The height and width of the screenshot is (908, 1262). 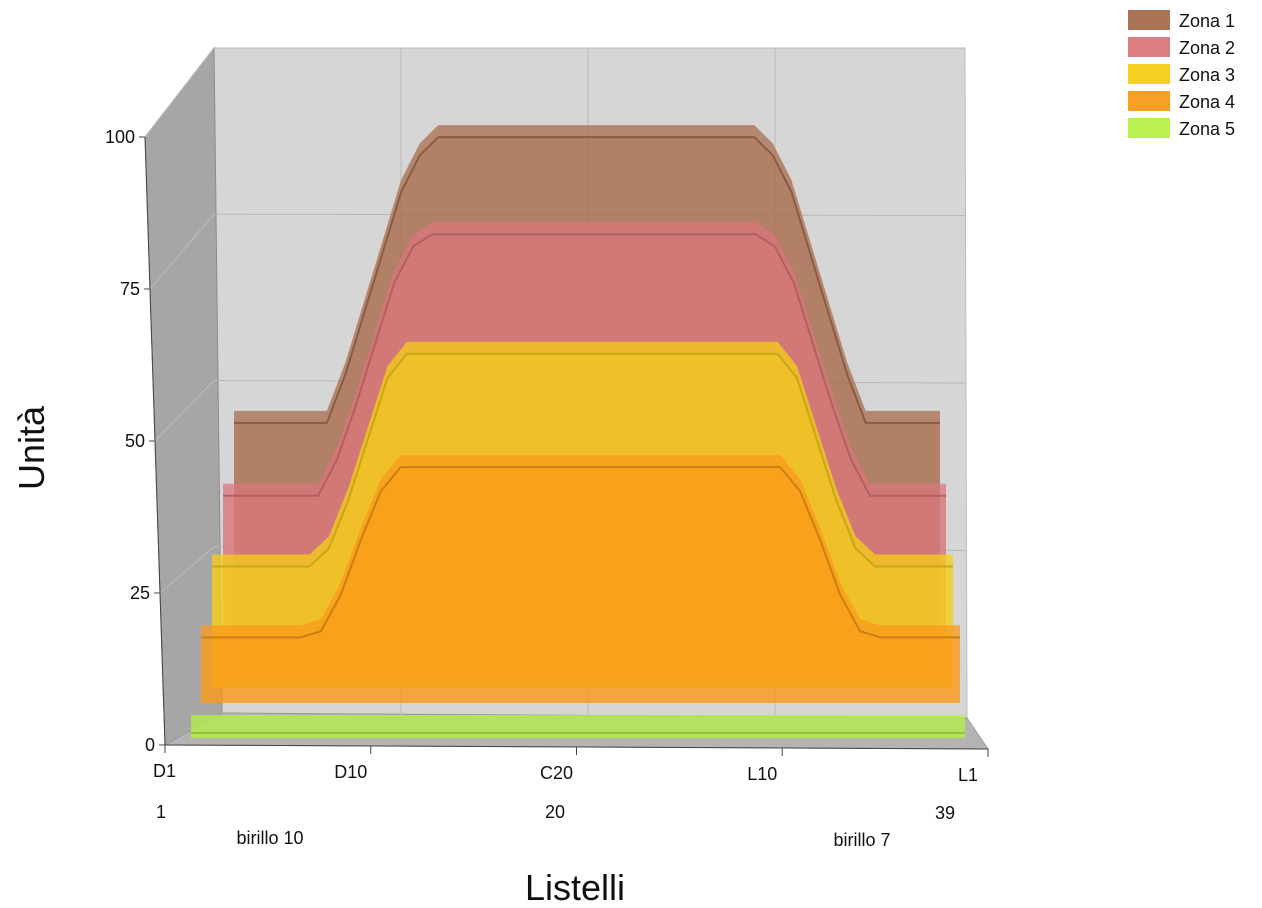 I want to click on y-tick-label: 50, so click(x=135, y=441).